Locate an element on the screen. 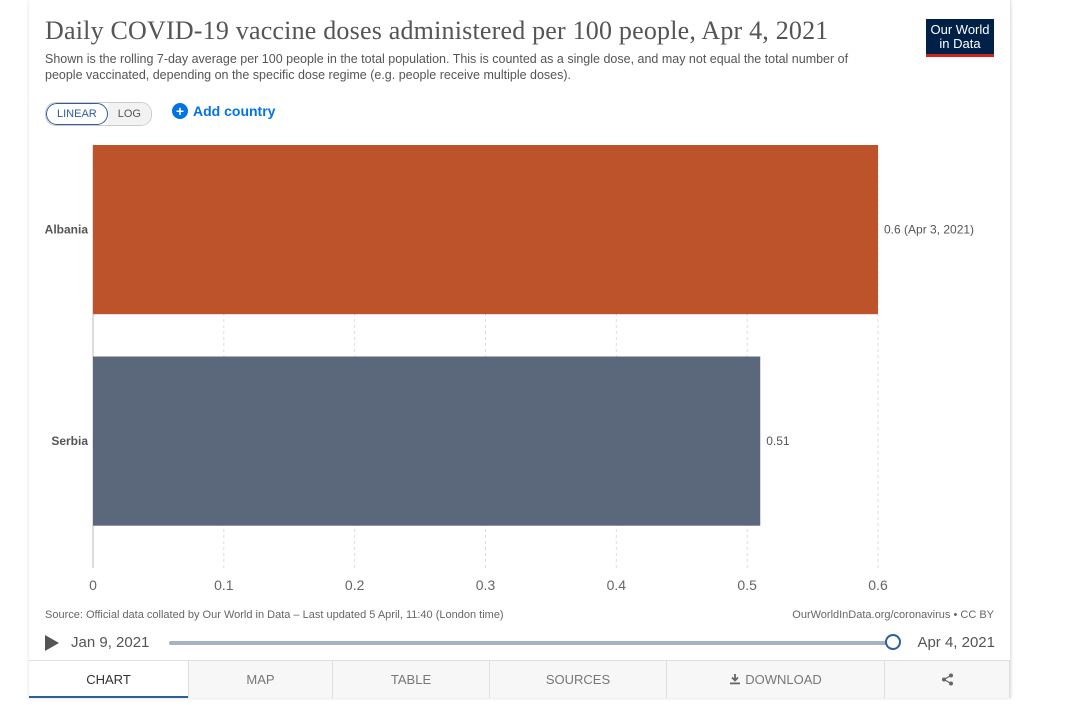 Image resolution: width=1084 pixels, height=705 pixels. tab-bar: CHART MAP TABLE SOURCES DOWNLOAD is located at coordinates (519, 679).